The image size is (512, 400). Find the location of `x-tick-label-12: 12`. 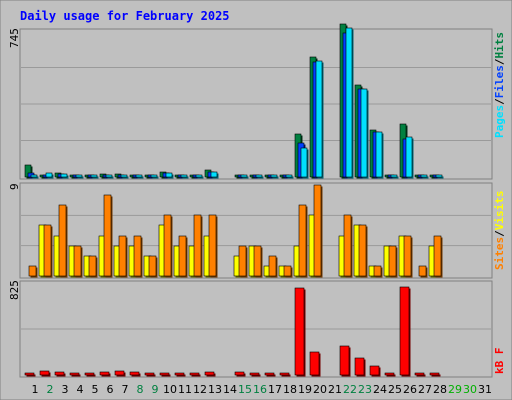

x-tick-label-12: 12 is located at coordinates (200, 389).